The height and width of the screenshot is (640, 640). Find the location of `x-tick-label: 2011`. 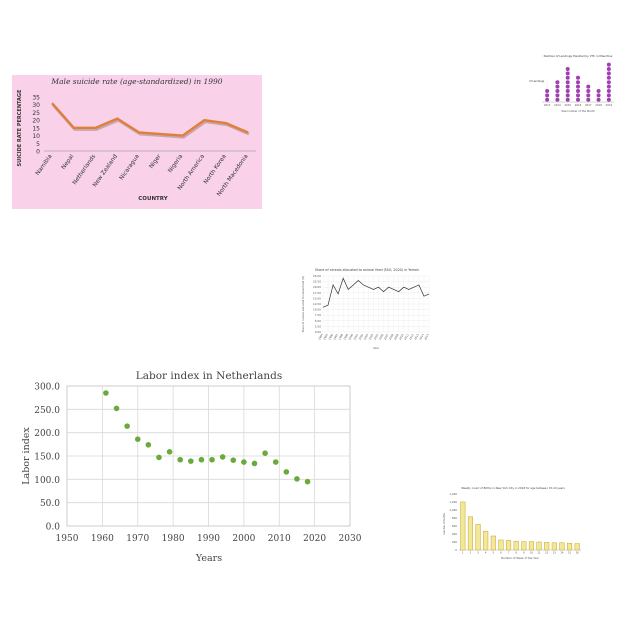

x-tick-label: 2011 is located at coordinates (406, 337).